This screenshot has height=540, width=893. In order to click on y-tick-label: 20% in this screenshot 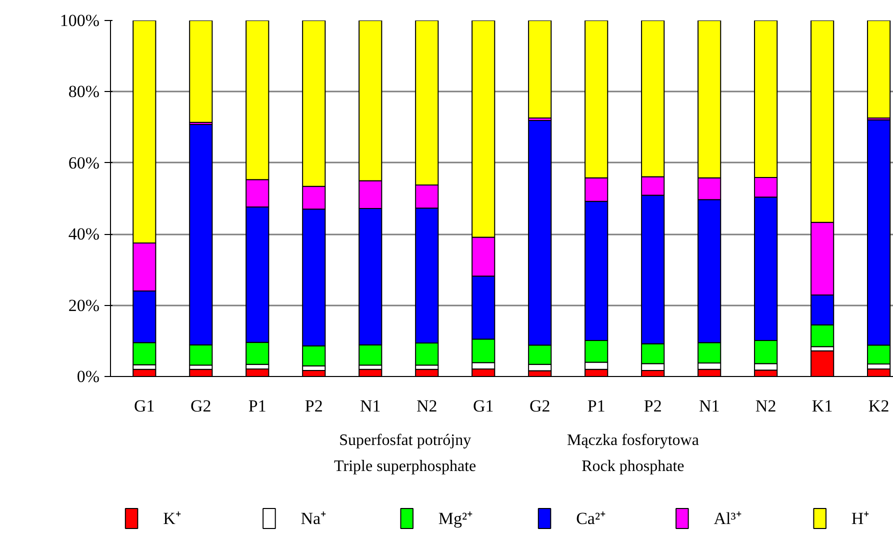, I will do `click(84, 305)`.